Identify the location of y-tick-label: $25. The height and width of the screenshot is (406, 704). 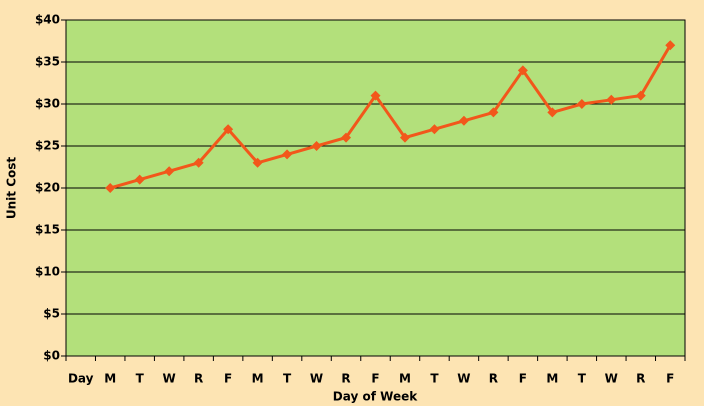
(47, 146).